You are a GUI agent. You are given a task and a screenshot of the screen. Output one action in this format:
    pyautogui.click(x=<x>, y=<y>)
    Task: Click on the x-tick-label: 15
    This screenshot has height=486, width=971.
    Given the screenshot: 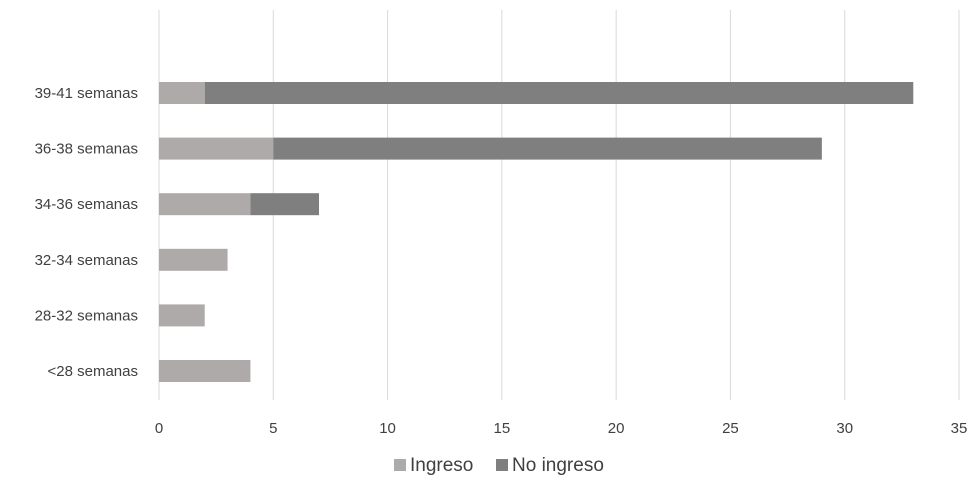 What is the action you would take?
    pyautogui.click(x=502, y=428)
    